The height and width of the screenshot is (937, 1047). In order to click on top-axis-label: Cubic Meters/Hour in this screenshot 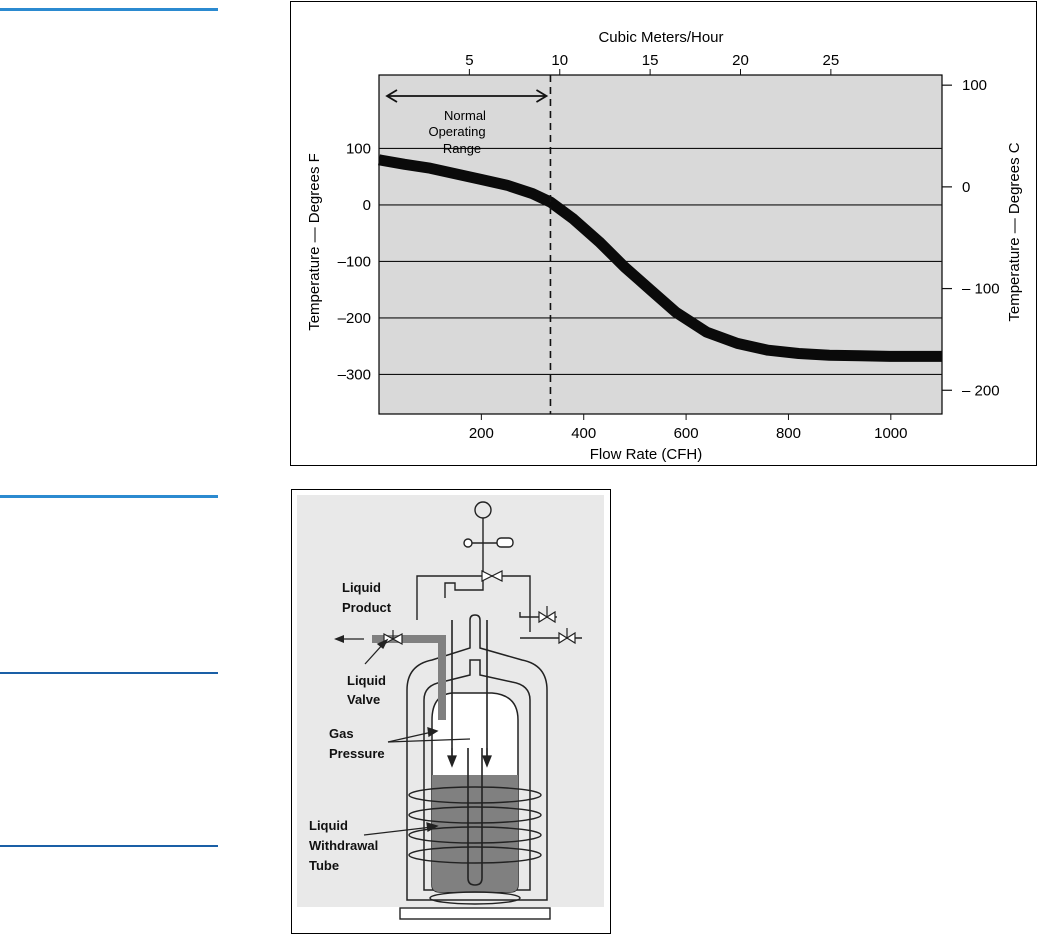, I will do `click(660, 37)`.